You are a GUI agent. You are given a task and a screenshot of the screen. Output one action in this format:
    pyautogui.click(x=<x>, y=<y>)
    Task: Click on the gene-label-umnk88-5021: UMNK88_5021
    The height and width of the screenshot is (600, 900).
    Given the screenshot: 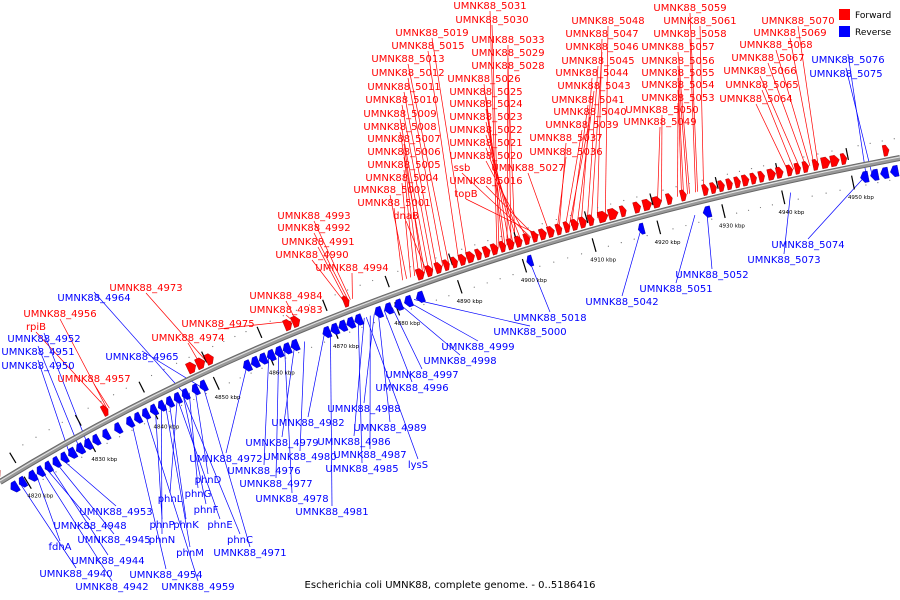 What is the action you would take?
    pyautogui.click(x=485, y=143)
    